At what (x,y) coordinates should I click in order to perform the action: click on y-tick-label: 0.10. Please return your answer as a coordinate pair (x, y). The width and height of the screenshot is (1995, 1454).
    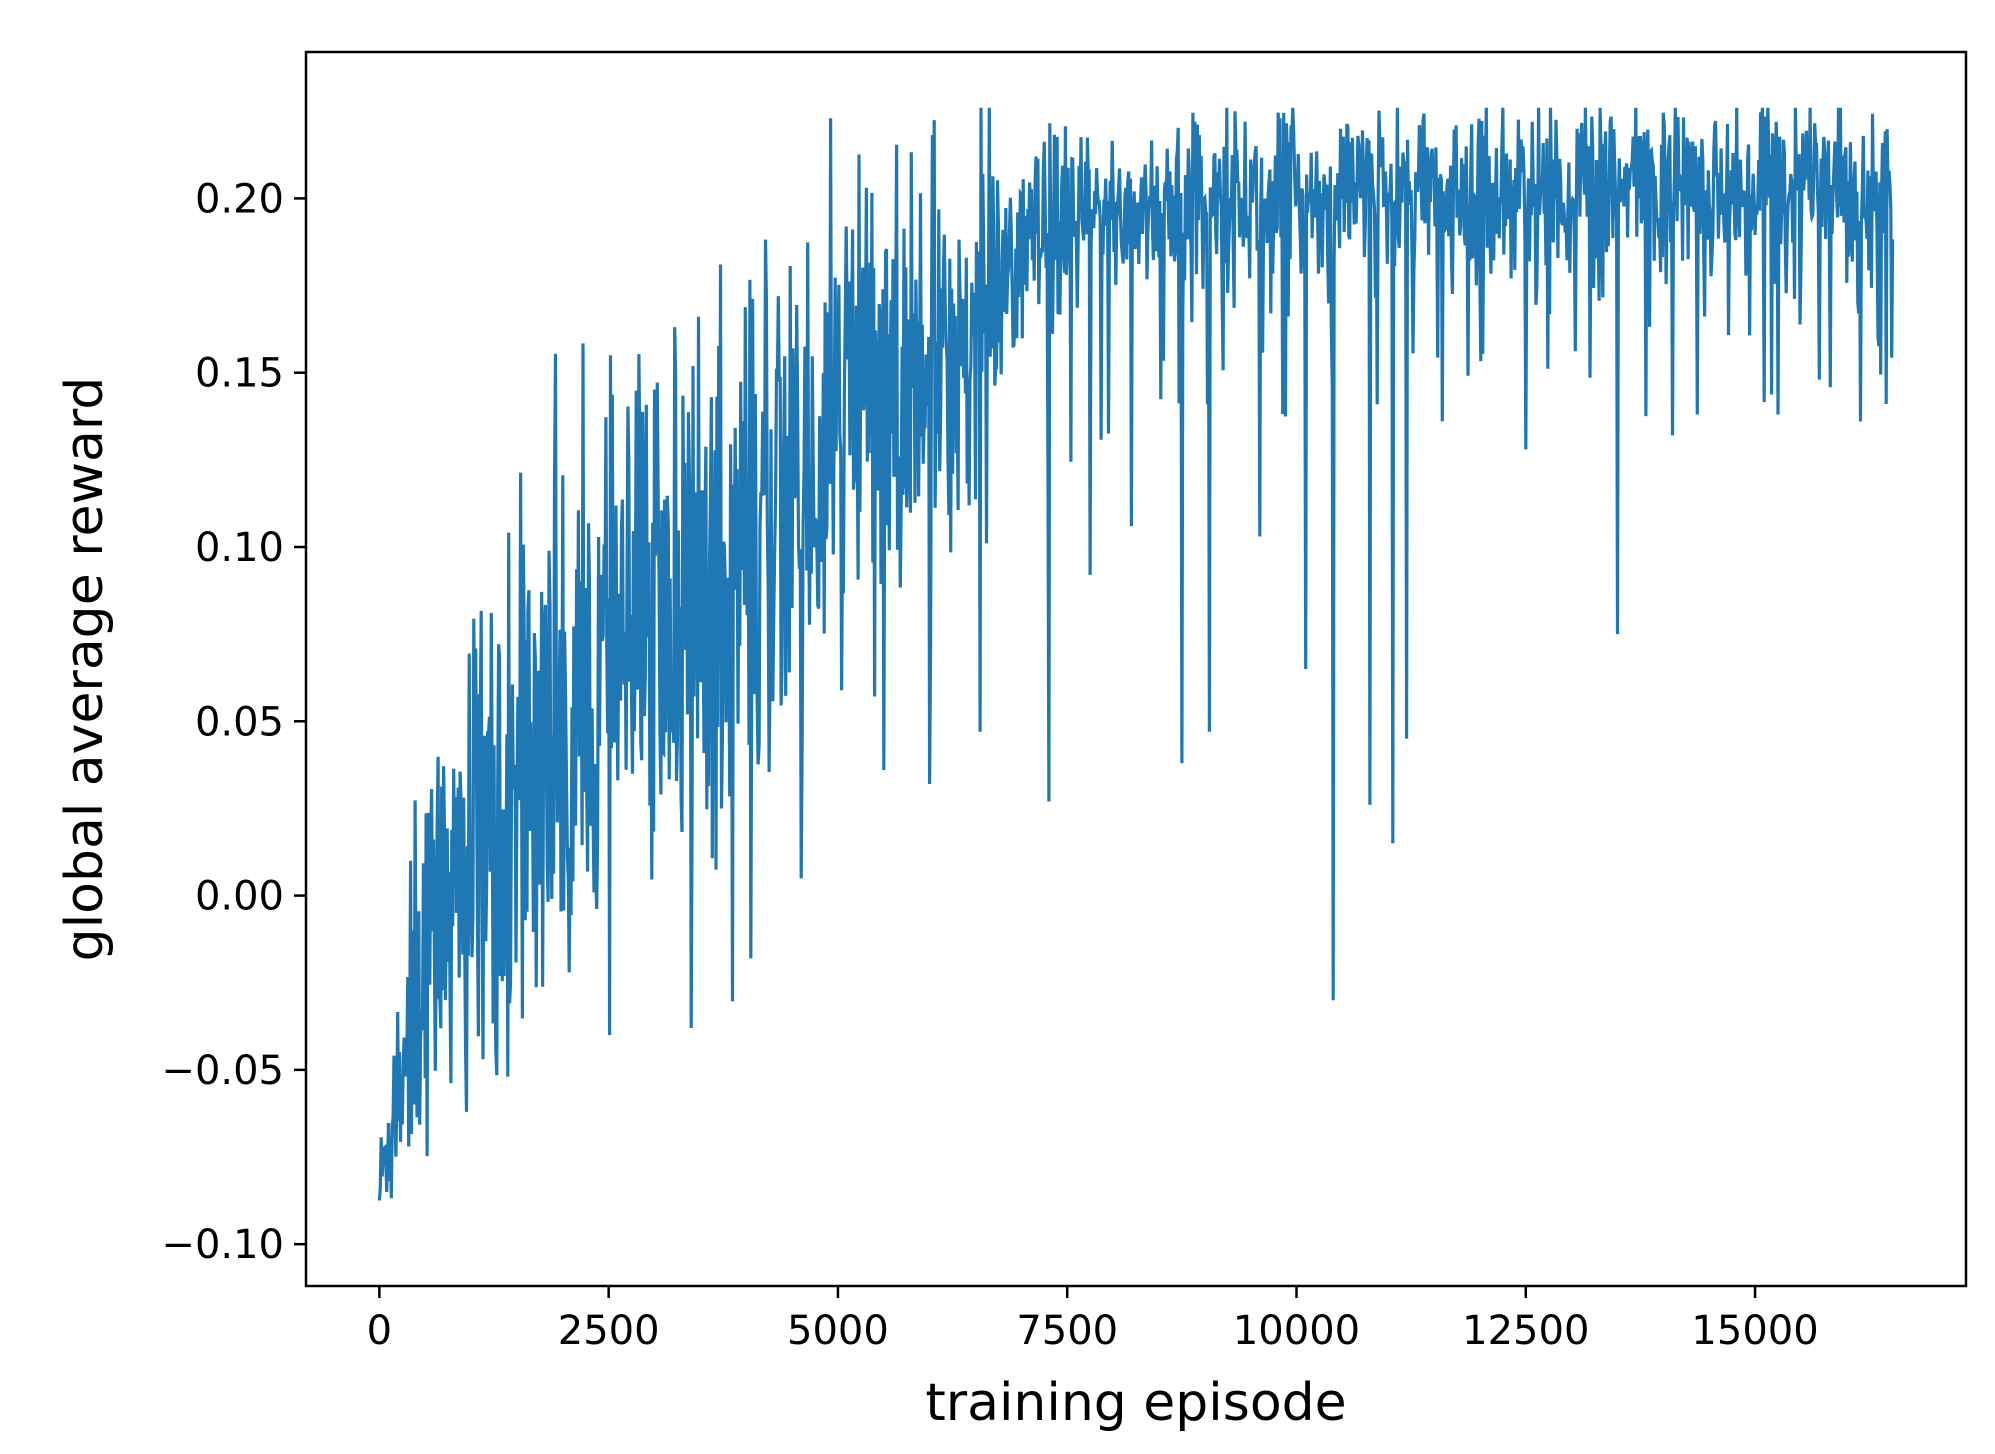
    Looking at the image, I should click on (239, 548).